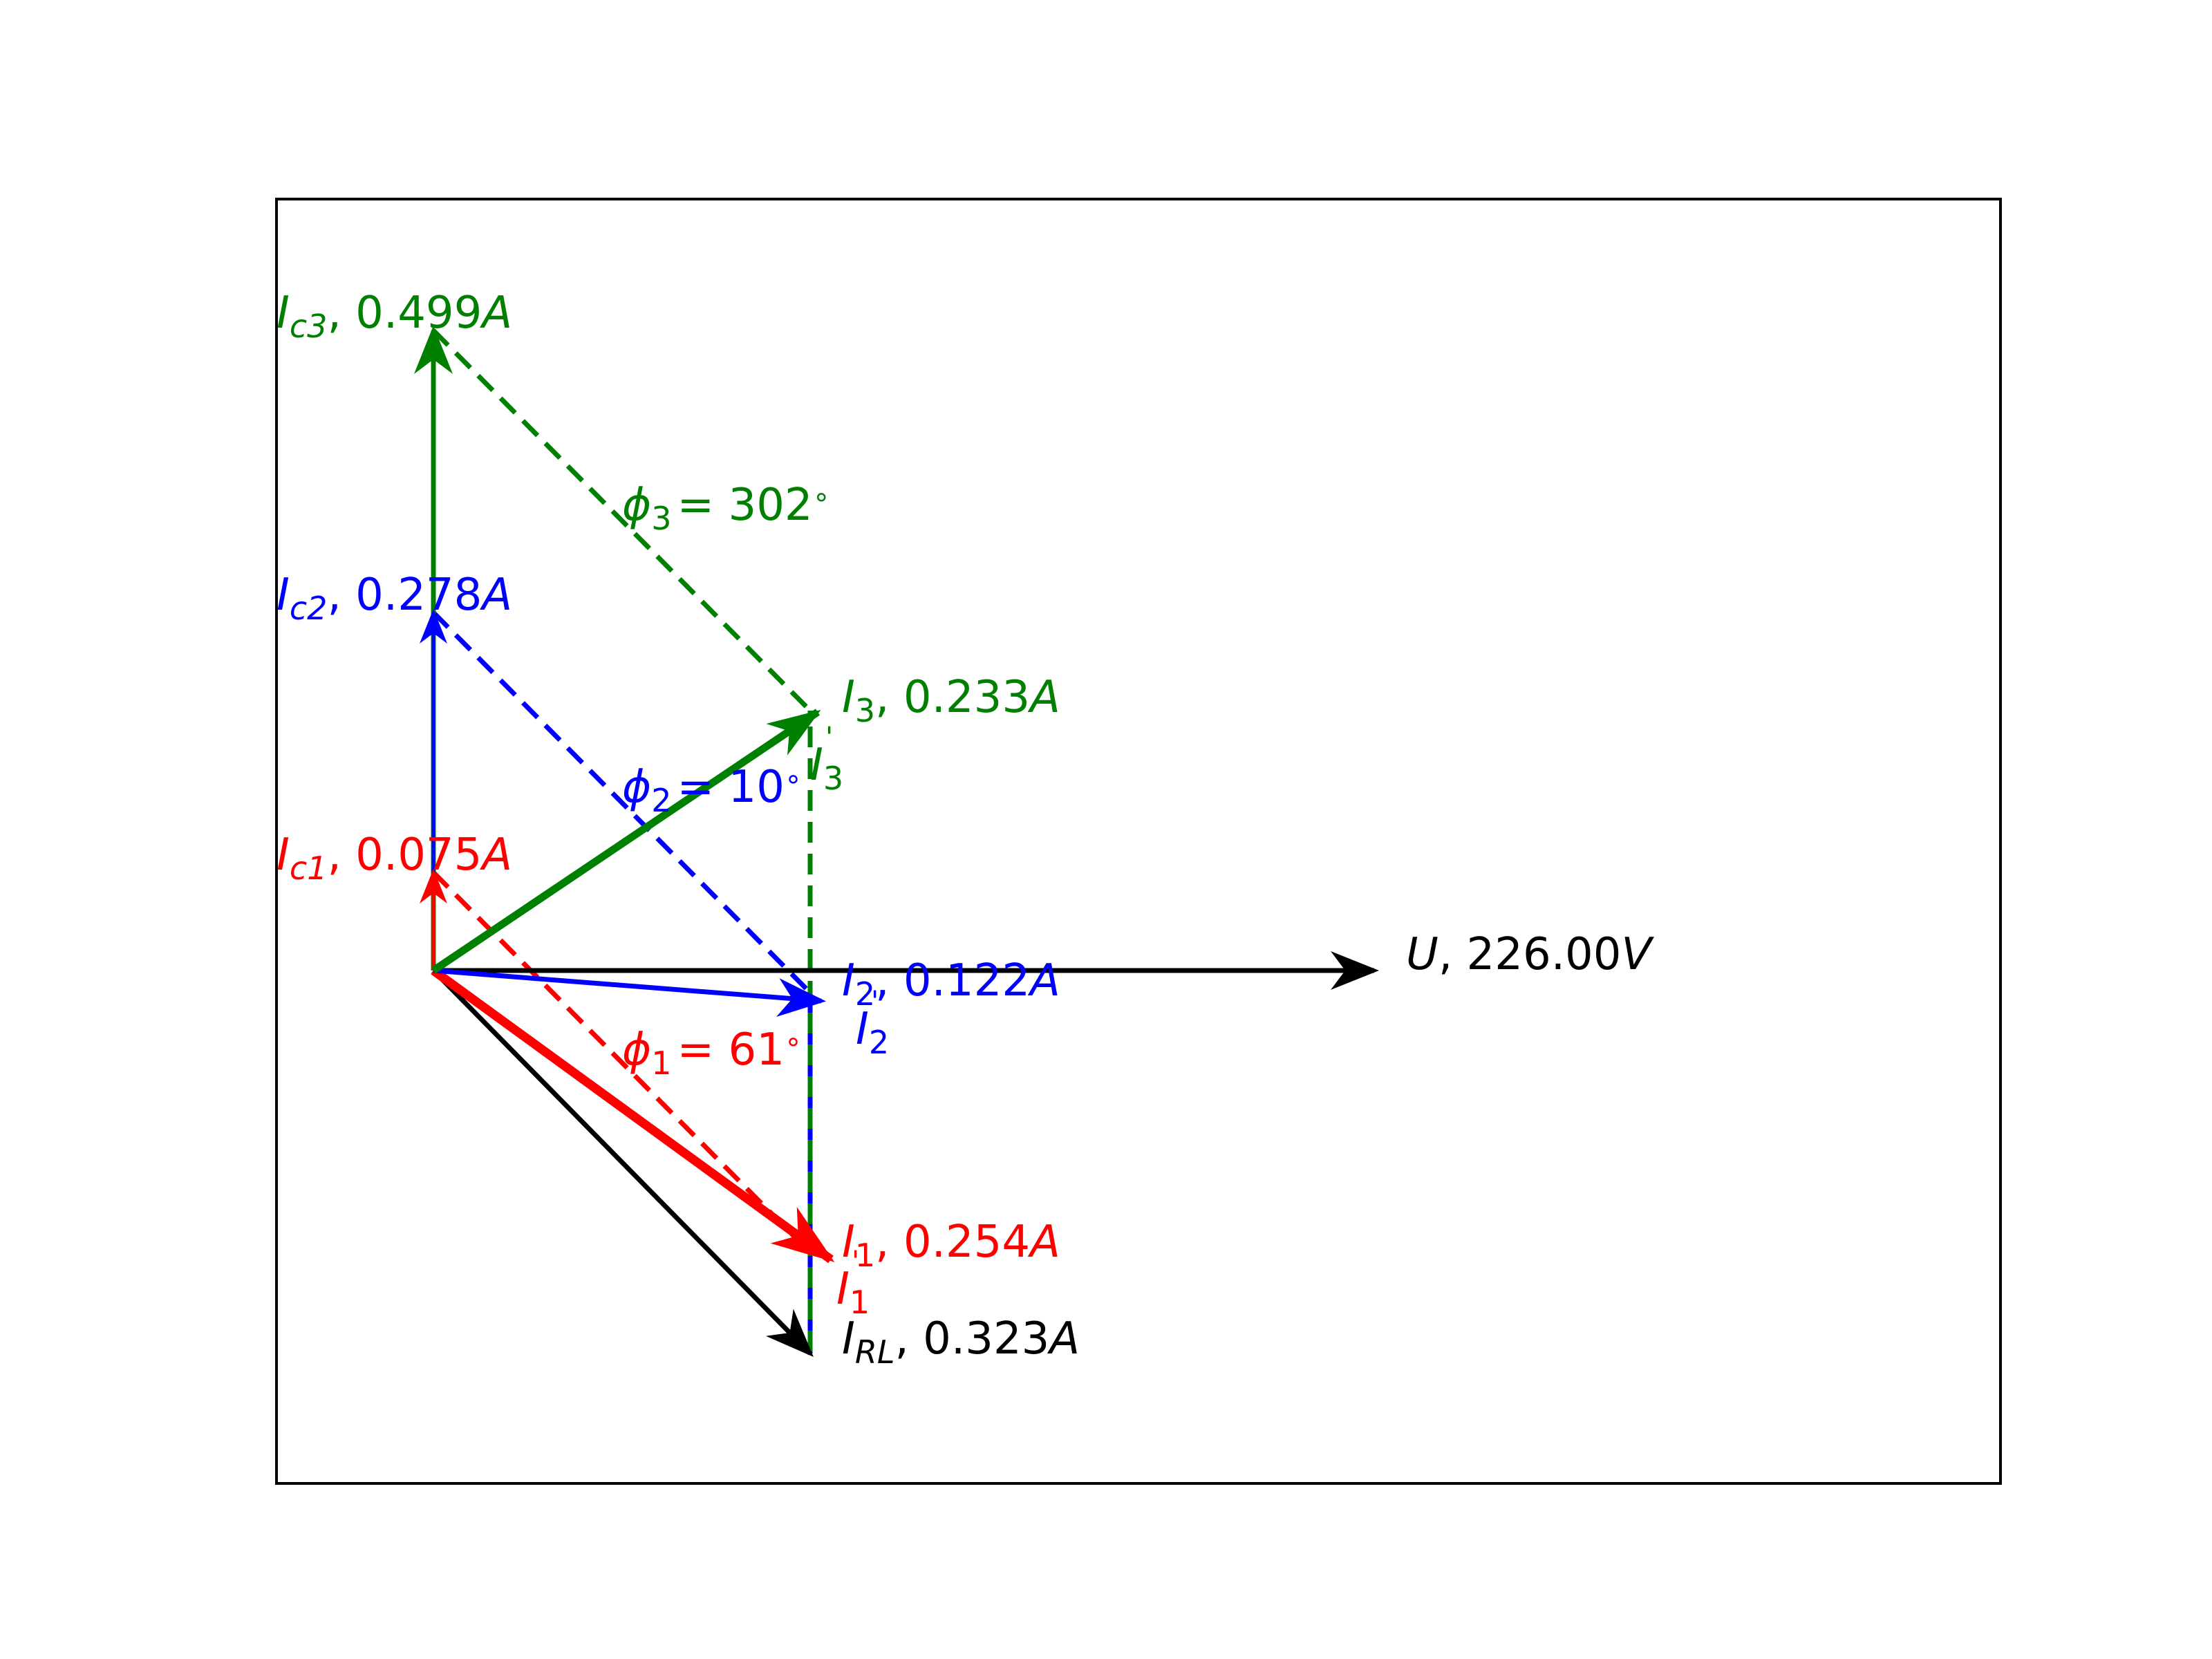 The image size is (2212, 1659). I want to click on i-rl-label: IRL, 0.323A, so click(961, 1342).